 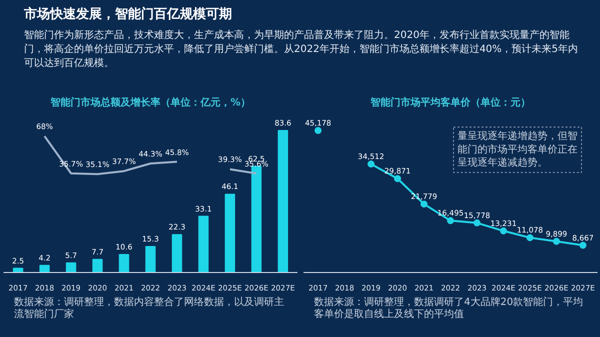 What do you see at coordinates (302, 49) in the screenshot?
I see `text: 智能门作为新形态产品，技术难度大，生产成本高，为早期的产品普及带来了阻力。2020年，发布行业首款实现量产的智能门，将高企的单价拉回近万元水平，降低了用户尝鲜门槛。从2022年开始，智能门市场总额增长率超过40%，预计未来5年内可以达到百亿规模。` at bounding box center [302, 49].